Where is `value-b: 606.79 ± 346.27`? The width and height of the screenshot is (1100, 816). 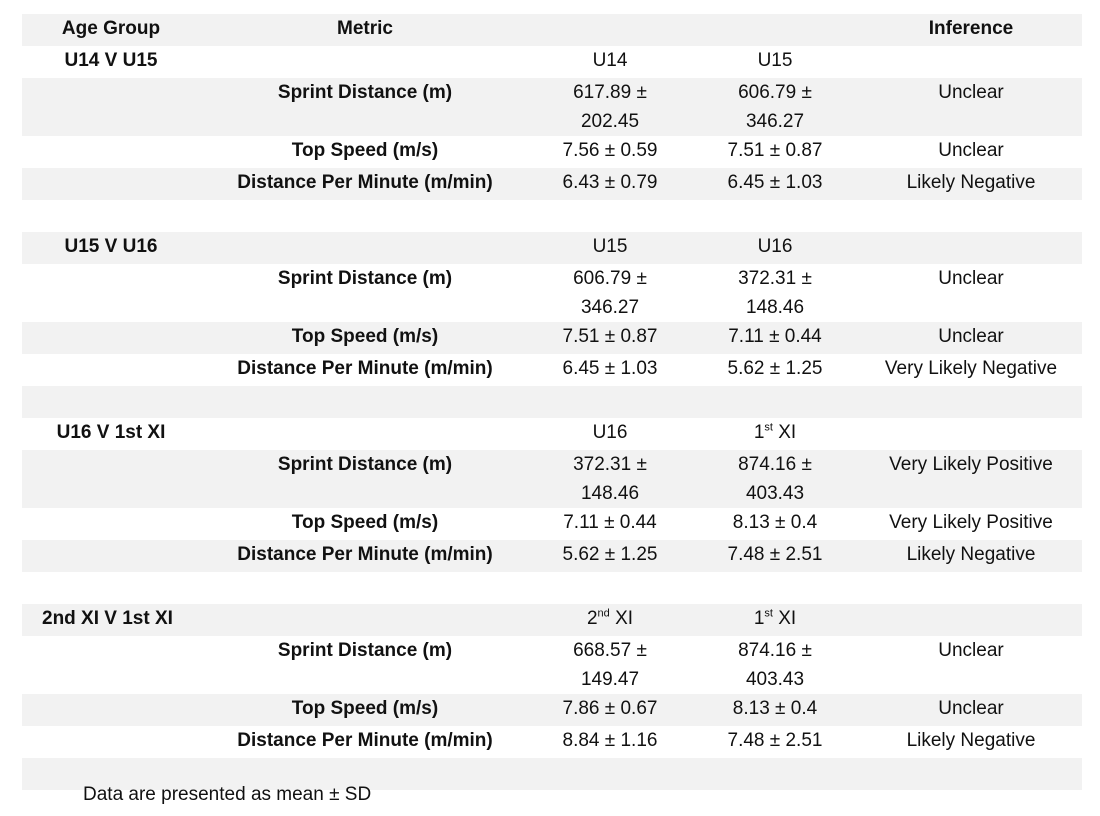
value-b: 606.79 ± 346.27 is located at coordinates (775, 107).